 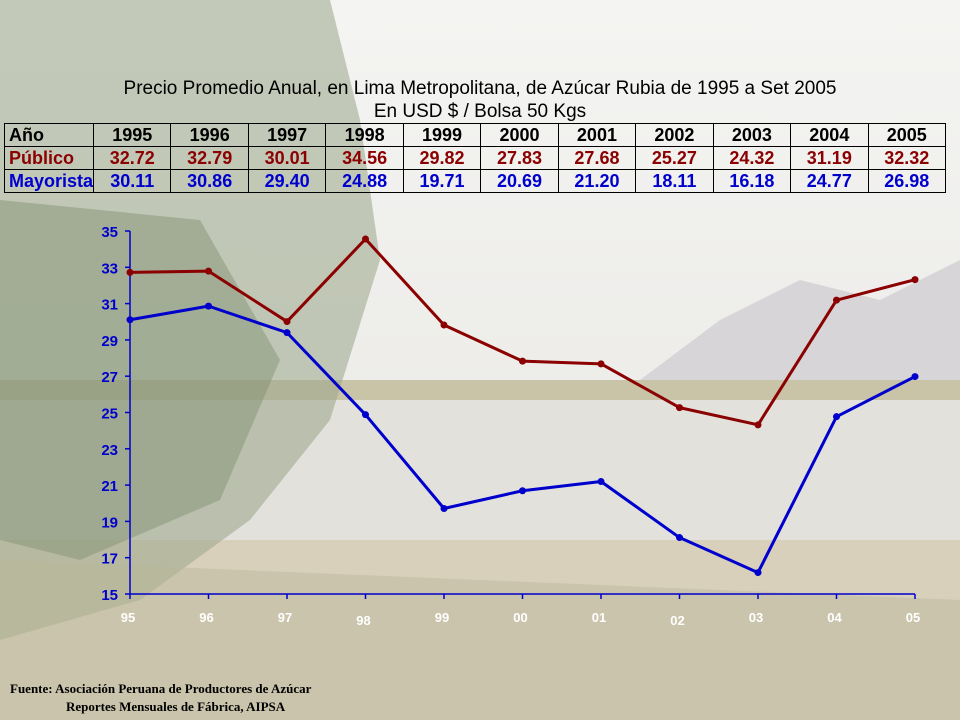 I want to click on table-cell: 32.32, so click(x=907, y=158).